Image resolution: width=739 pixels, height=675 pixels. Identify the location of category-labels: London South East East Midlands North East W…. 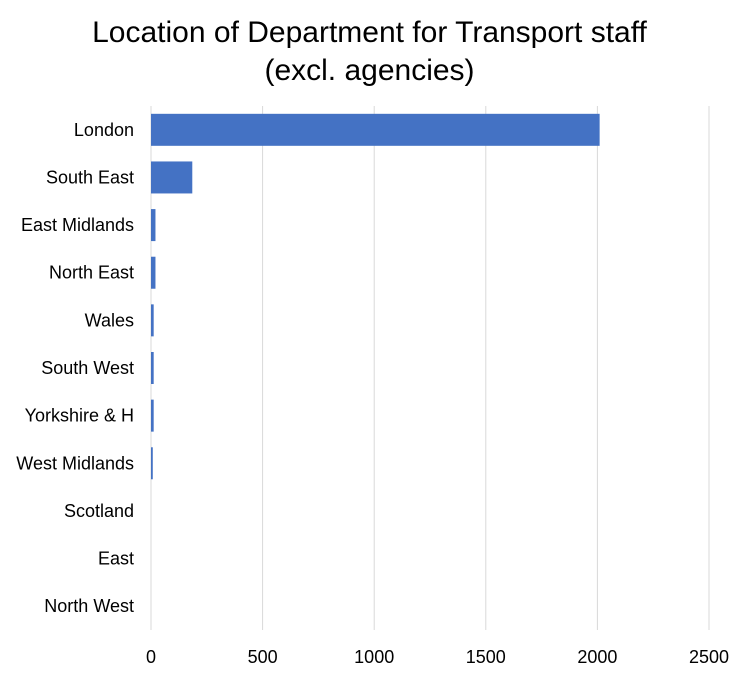
(75, 368).